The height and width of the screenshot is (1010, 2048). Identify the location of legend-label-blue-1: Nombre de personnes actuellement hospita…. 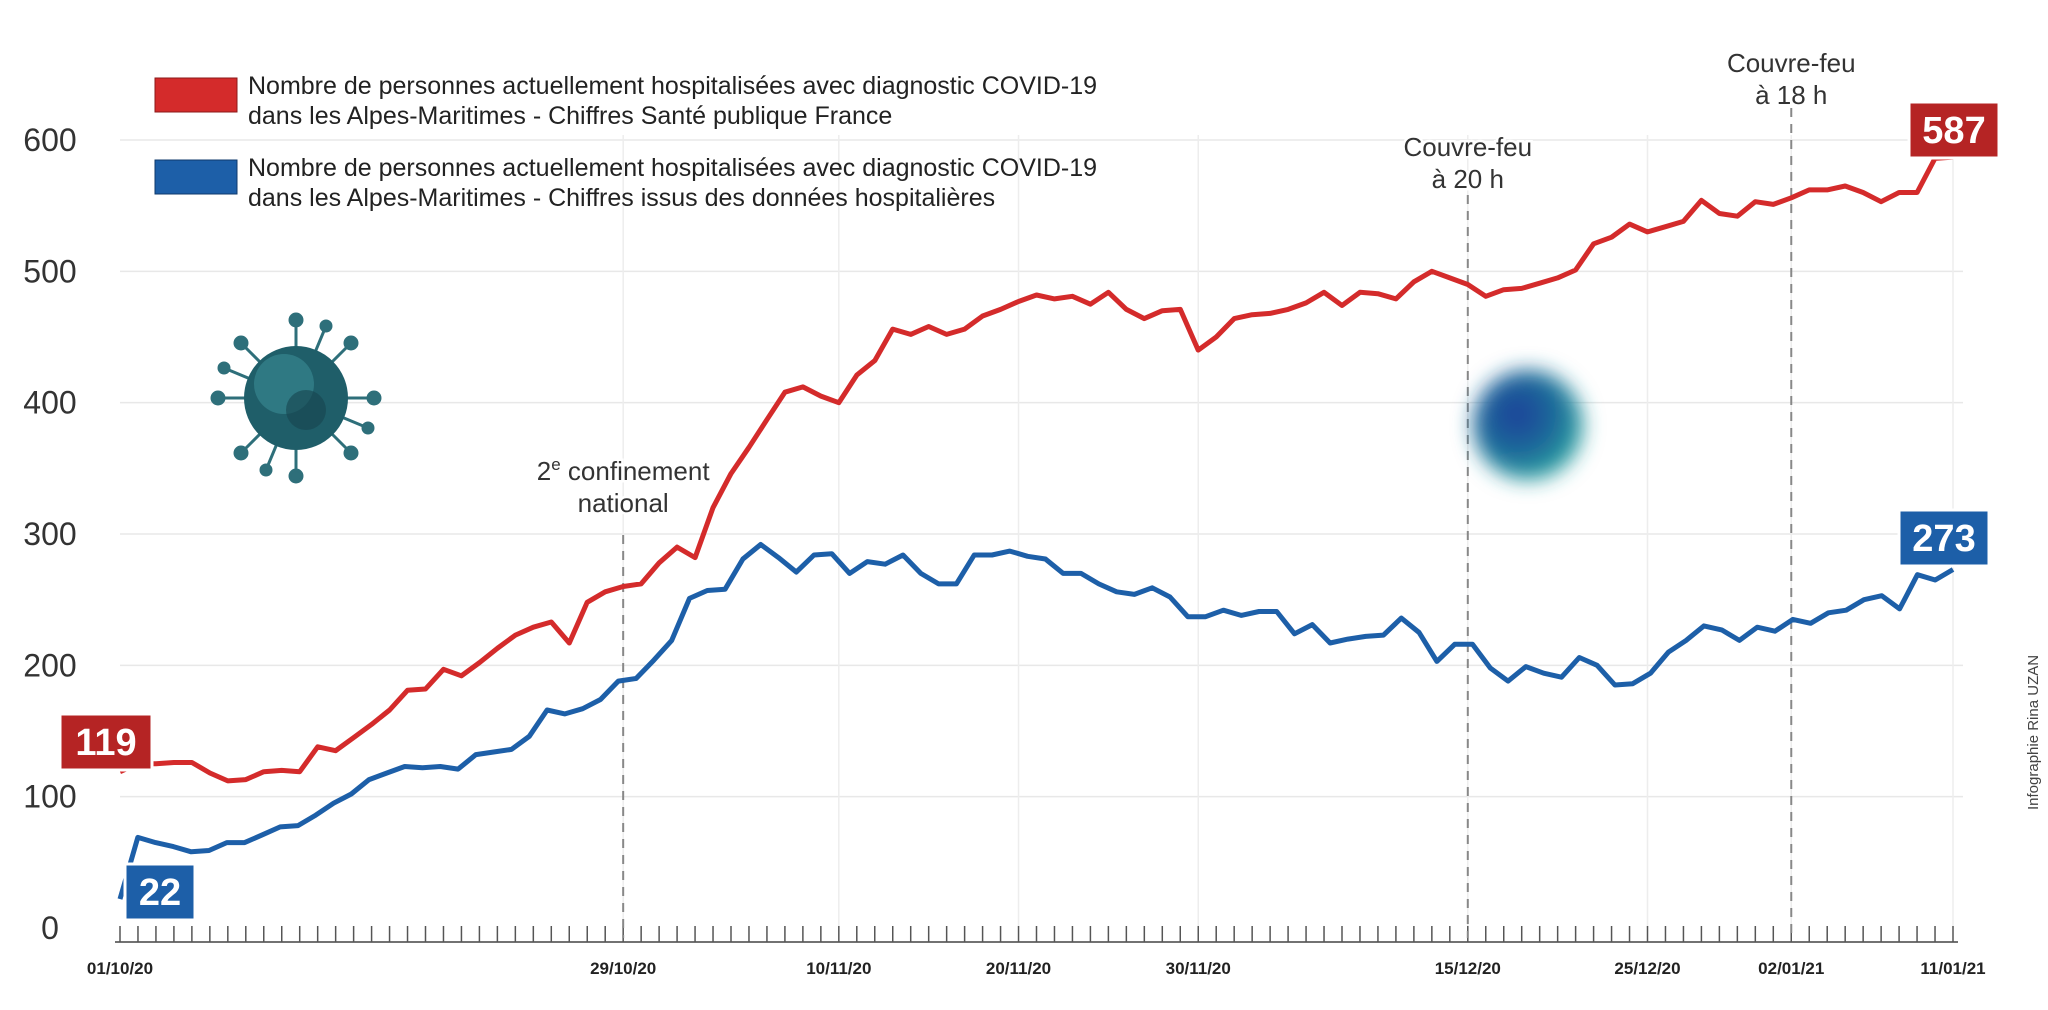
(672, 168).